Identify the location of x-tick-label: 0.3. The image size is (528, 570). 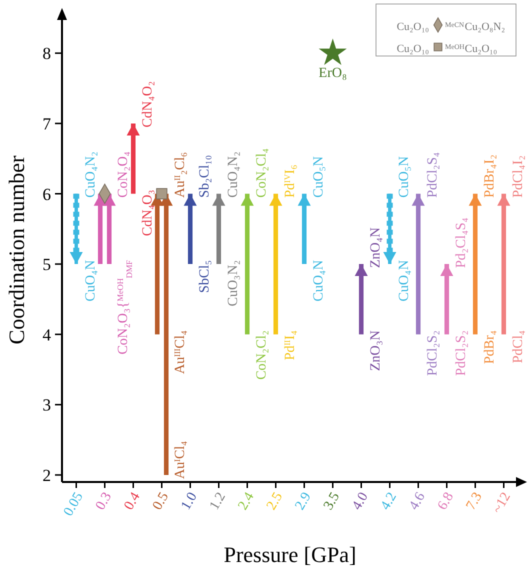
(104, 501).